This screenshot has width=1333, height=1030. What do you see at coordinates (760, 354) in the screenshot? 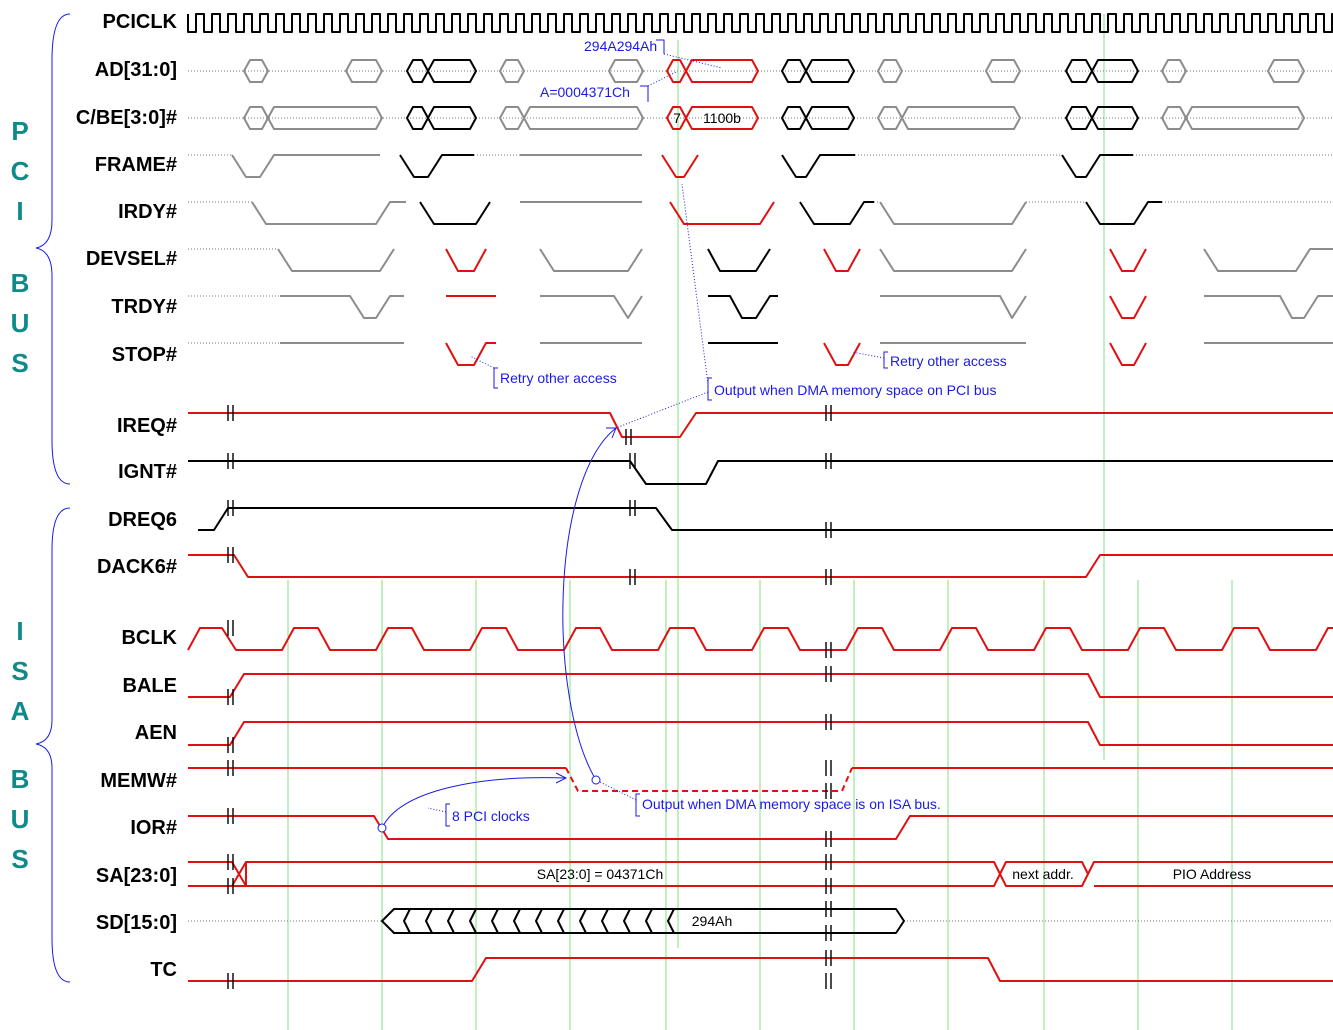
I see `stop-waveform` at bounding box center [760, 354].